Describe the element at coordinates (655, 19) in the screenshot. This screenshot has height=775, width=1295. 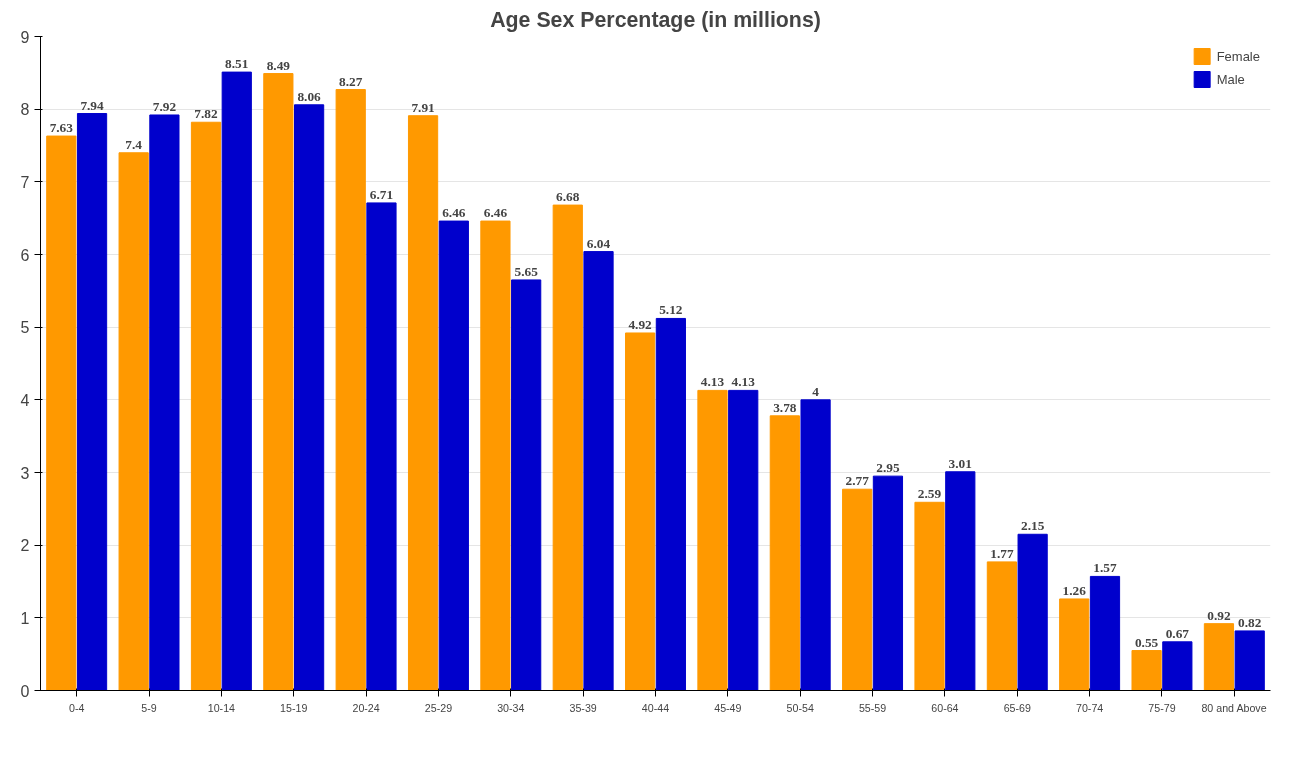
I see `chart-title: Age Sex Percentage (in millions)` at that location.